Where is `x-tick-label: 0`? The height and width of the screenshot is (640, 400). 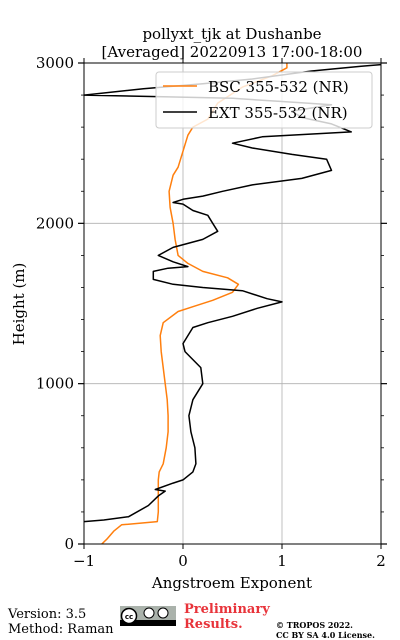
x-tick-label: 0 is located at coordinates (183, 561).